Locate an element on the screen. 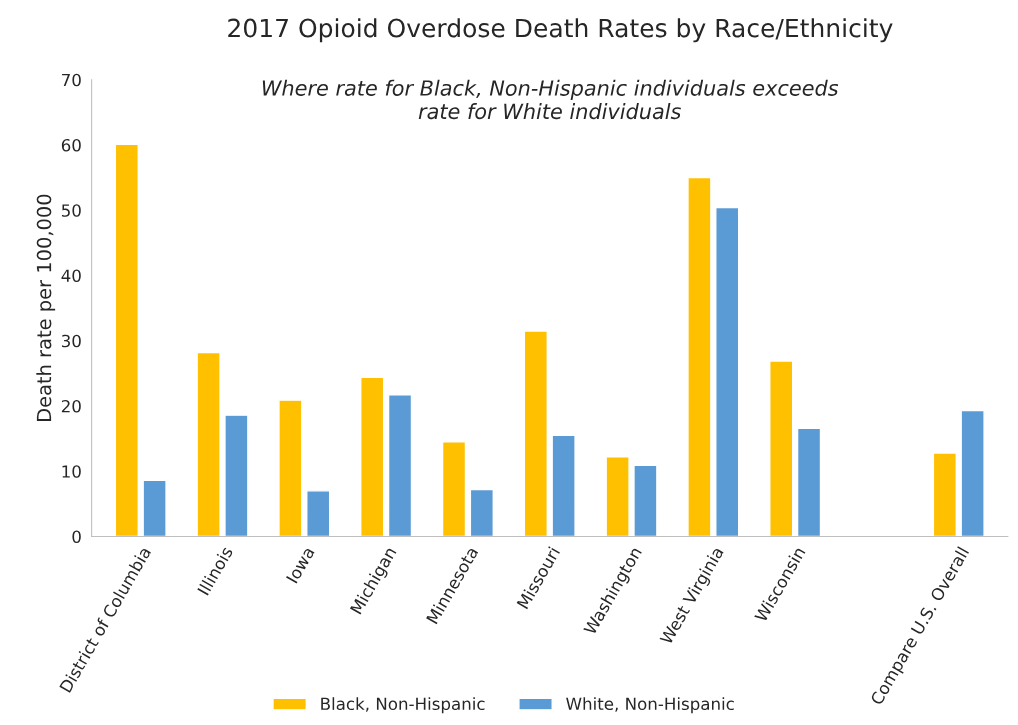 This screenshot has height=725, width=1018. y-tick-label: 40 is located at coordinates (71, 276).